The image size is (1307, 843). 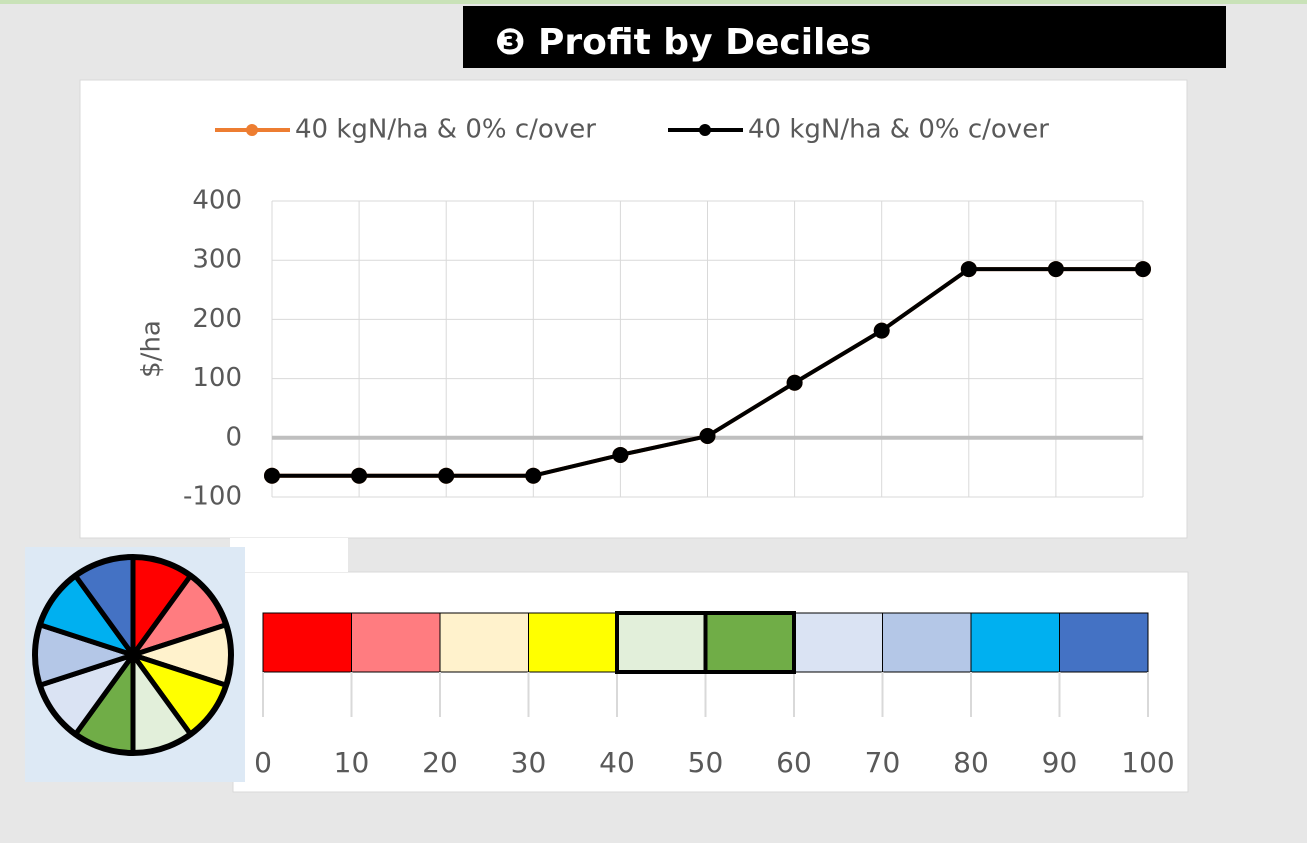 I want to click on y-tick-label: 100, so click(x=217, y=378).